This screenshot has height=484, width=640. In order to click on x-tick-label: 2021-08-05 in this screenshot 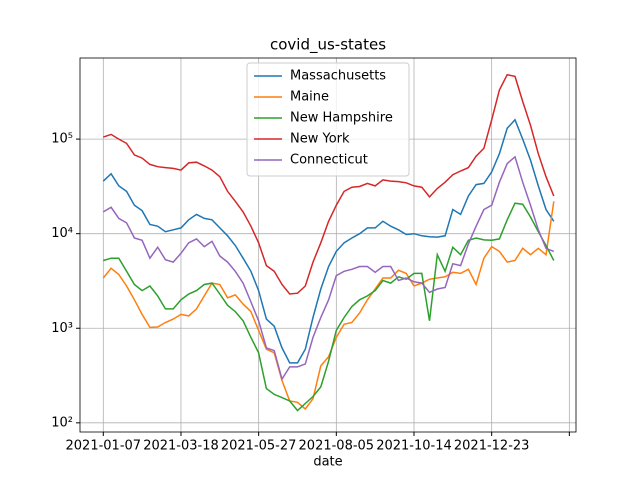, I will do `click(337, 446)`.